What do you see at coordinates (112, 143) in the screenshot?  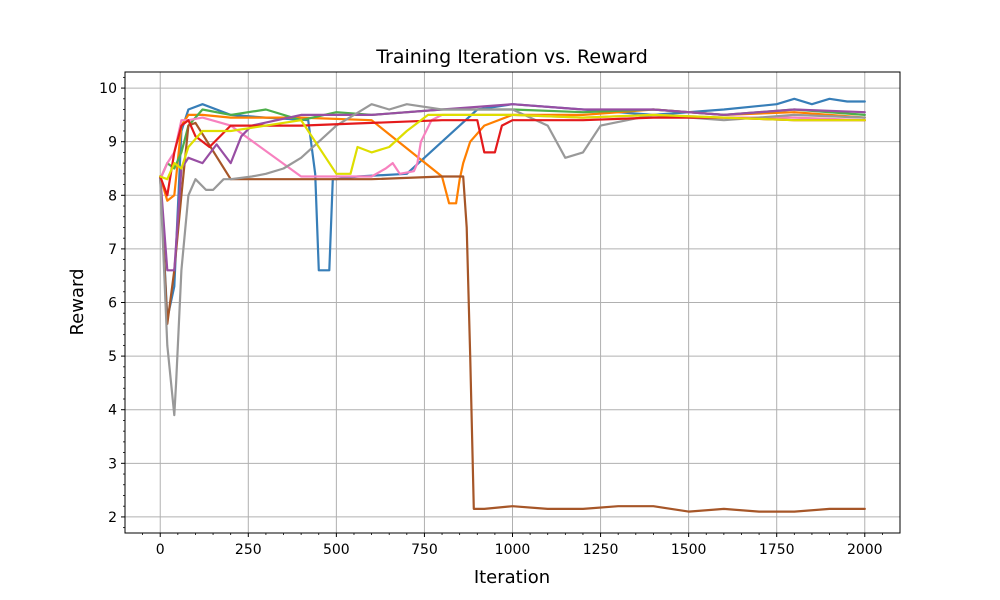 I see `y-tick-label: 9` at bounding box center [112, 143].